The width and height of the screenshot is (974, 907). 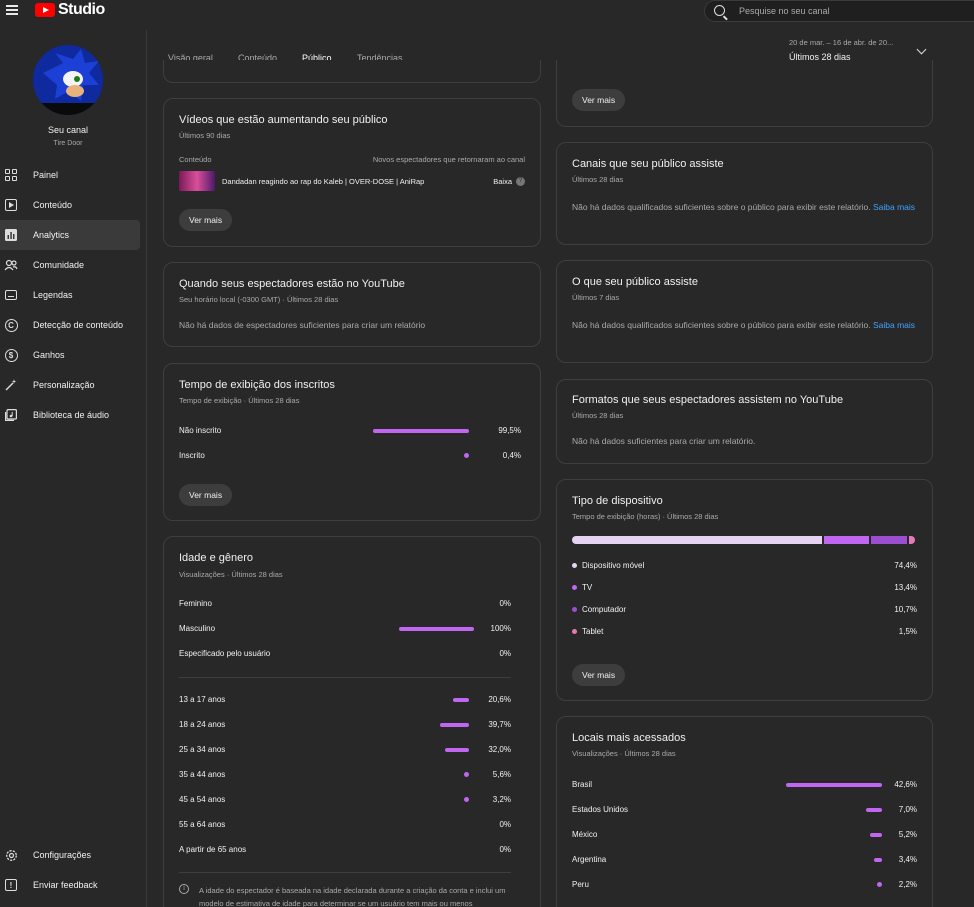 I want to click on row-value: 3,4%, so click(x=907, y=859).